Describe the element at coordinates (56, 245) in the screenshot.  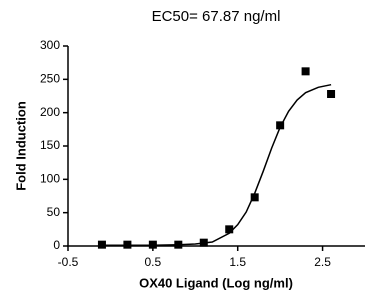
I see `y-tick-label: 0` at that location.